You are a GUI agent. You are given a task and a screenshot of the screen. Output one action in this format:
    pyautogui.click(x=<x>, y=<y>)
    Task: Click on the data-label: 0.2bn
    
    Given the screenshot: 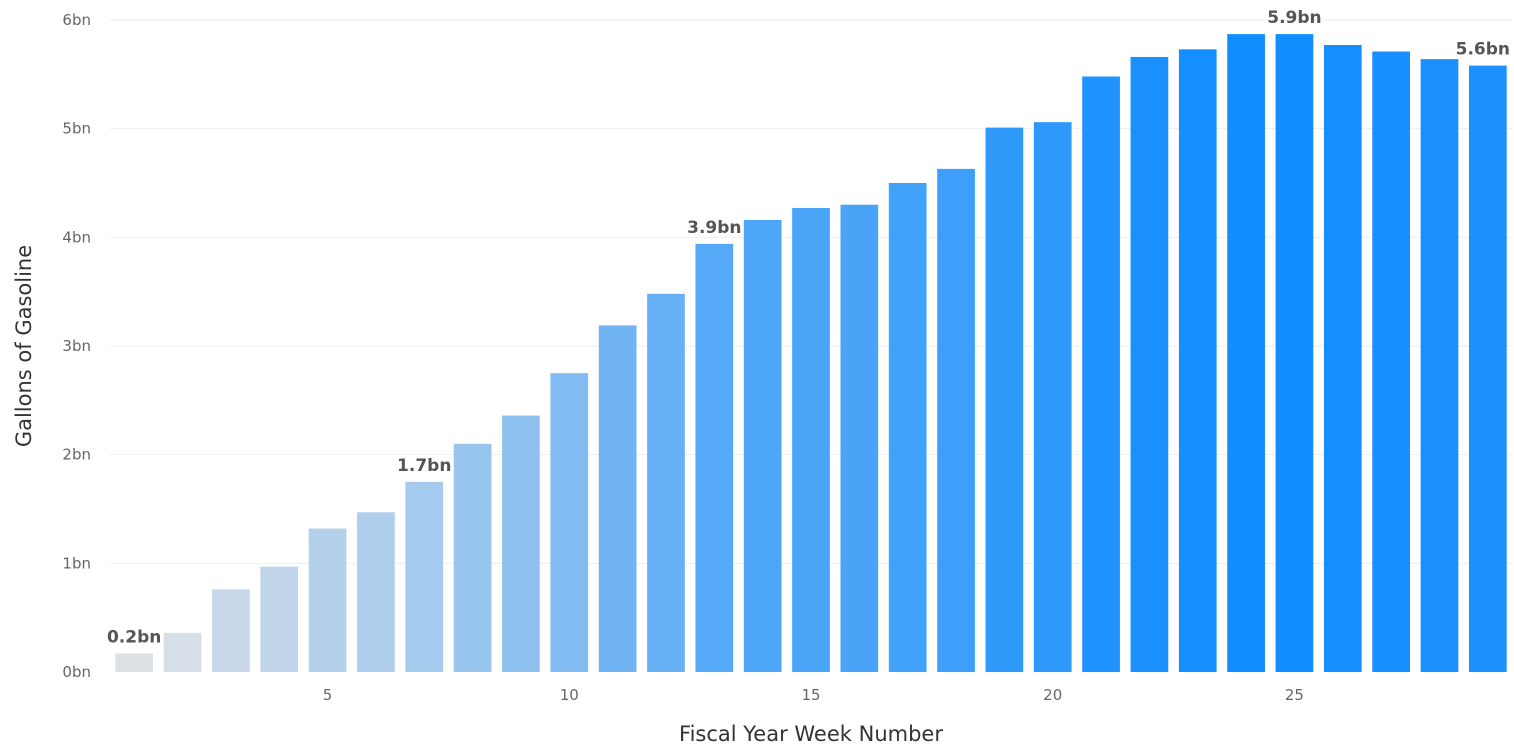 What is the action you would take?
    pyautogui.click(x=134, y=638)
    